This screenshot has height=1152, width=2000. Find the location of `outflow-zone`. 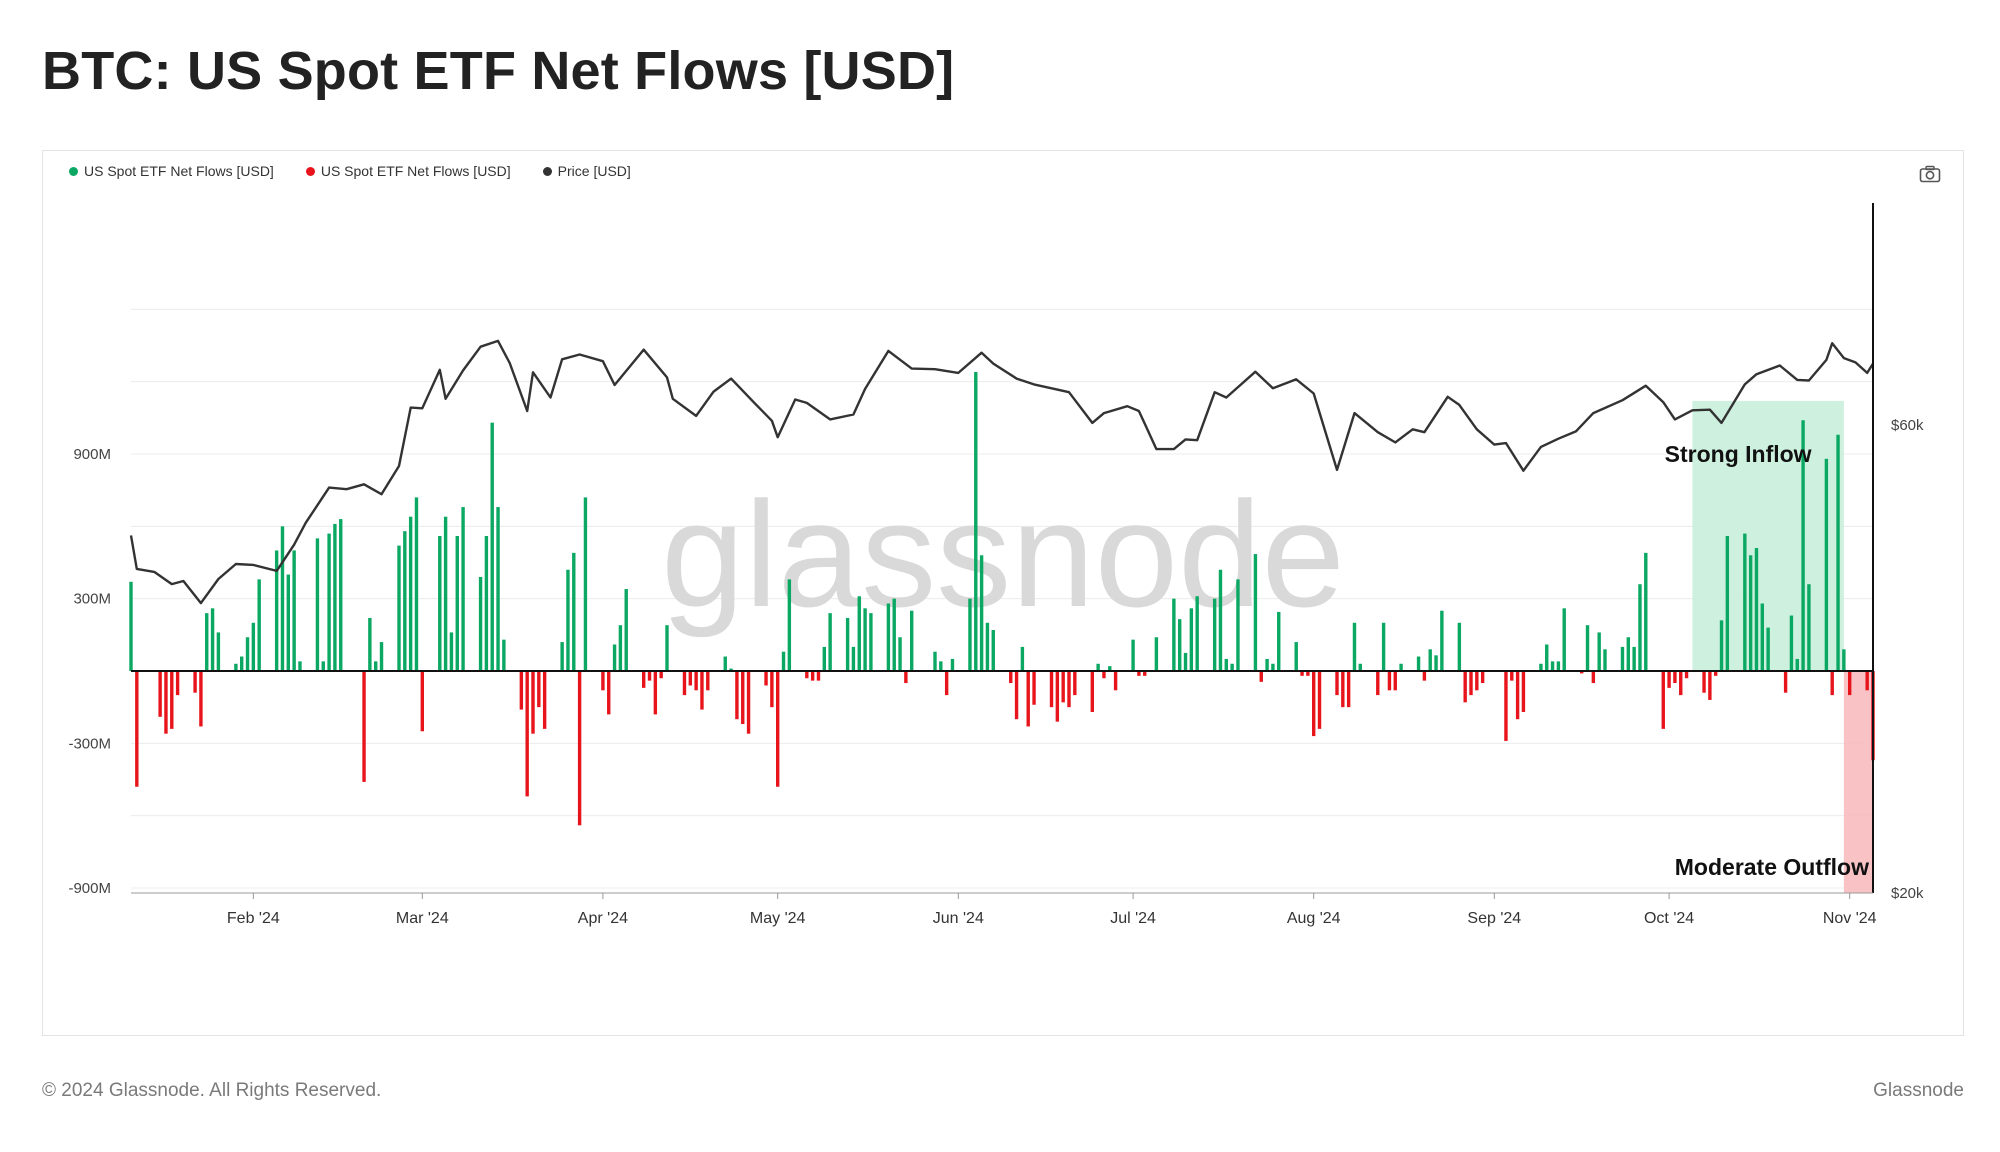

outflow-zone is located at coordinates (1858, 782).